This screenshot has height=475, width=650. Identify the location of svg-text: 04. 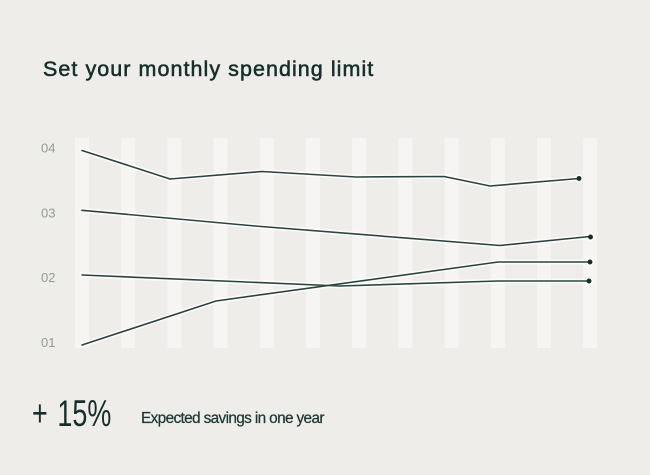
(48, 148).